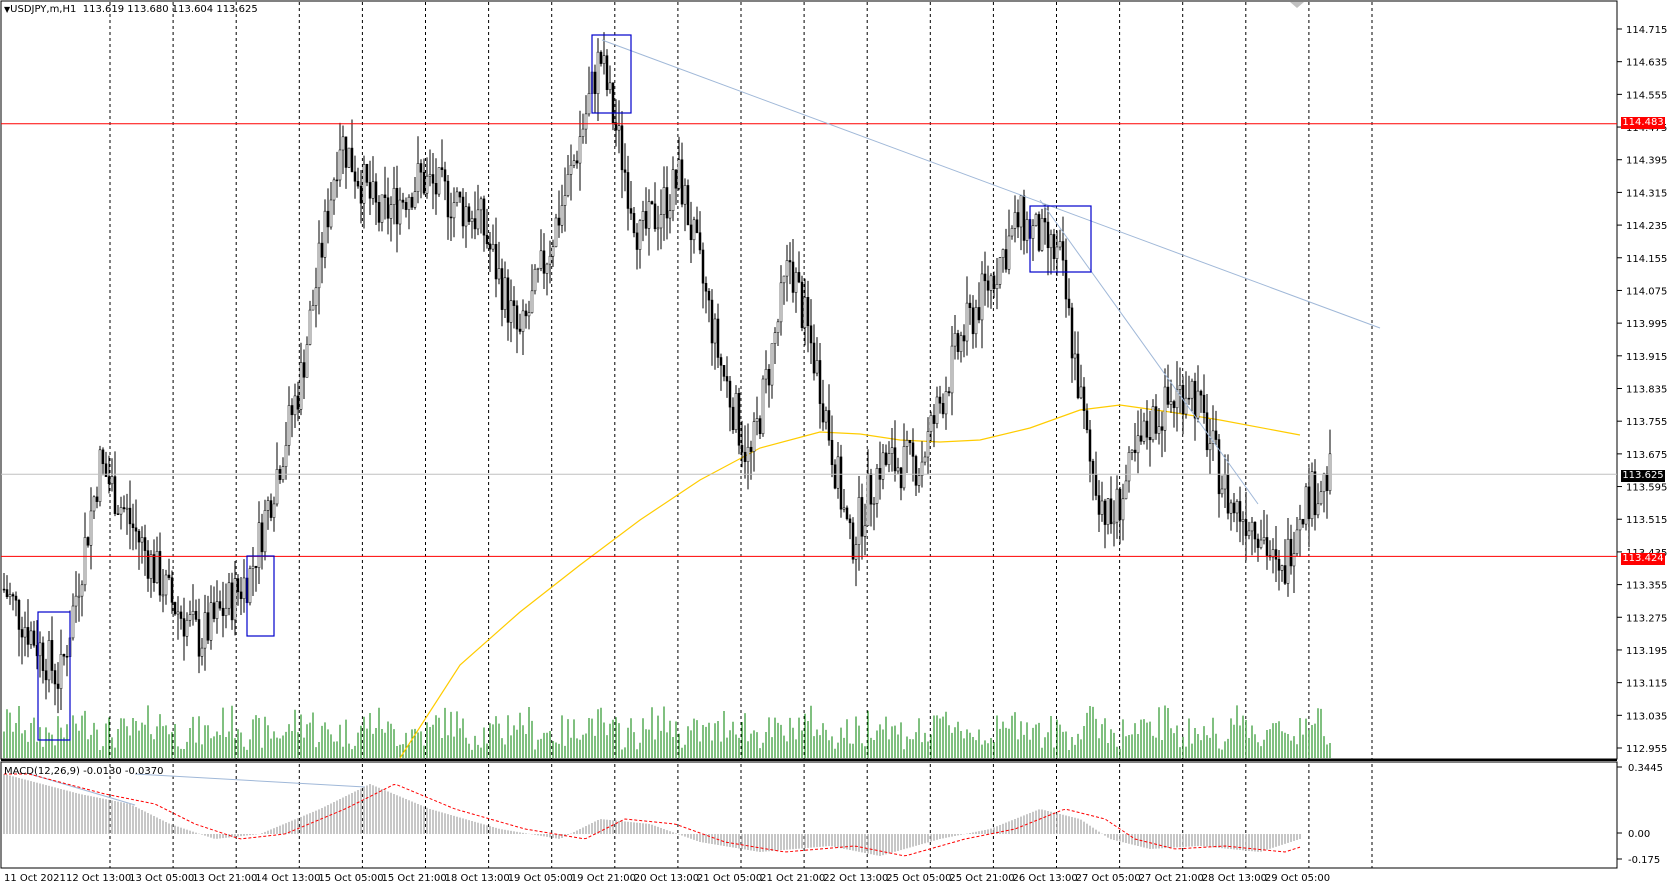  Describe the element at coordinates (161, 878) in the screenshot. I see `time-tick-label: 13 Oct 05:00` at that location.